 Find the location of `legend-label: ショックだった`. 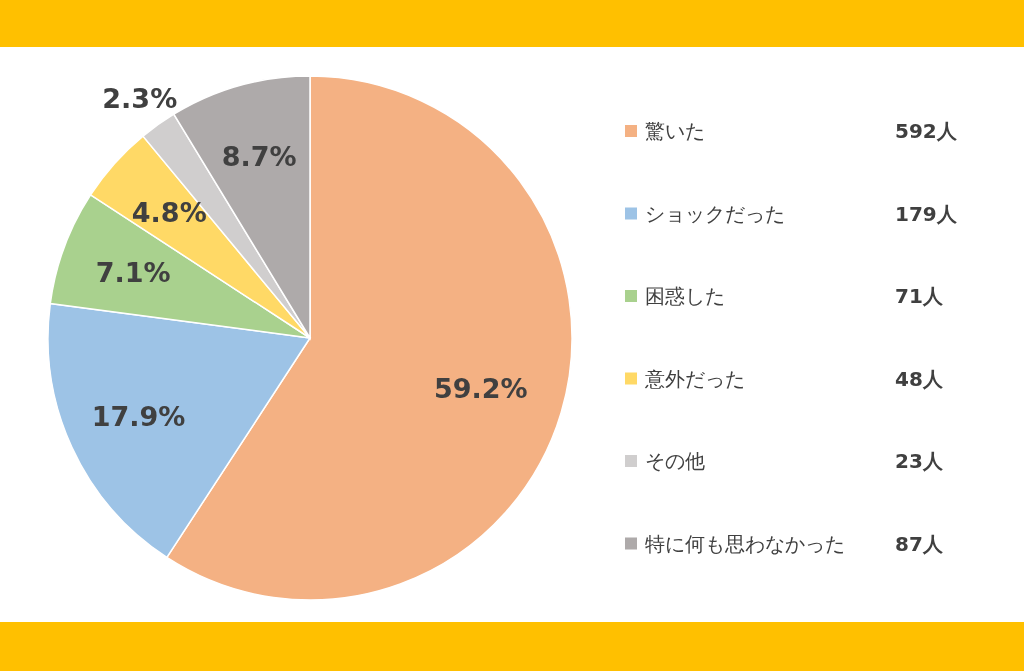

legend-label: ショックだった is located at coordinates (715, 213).